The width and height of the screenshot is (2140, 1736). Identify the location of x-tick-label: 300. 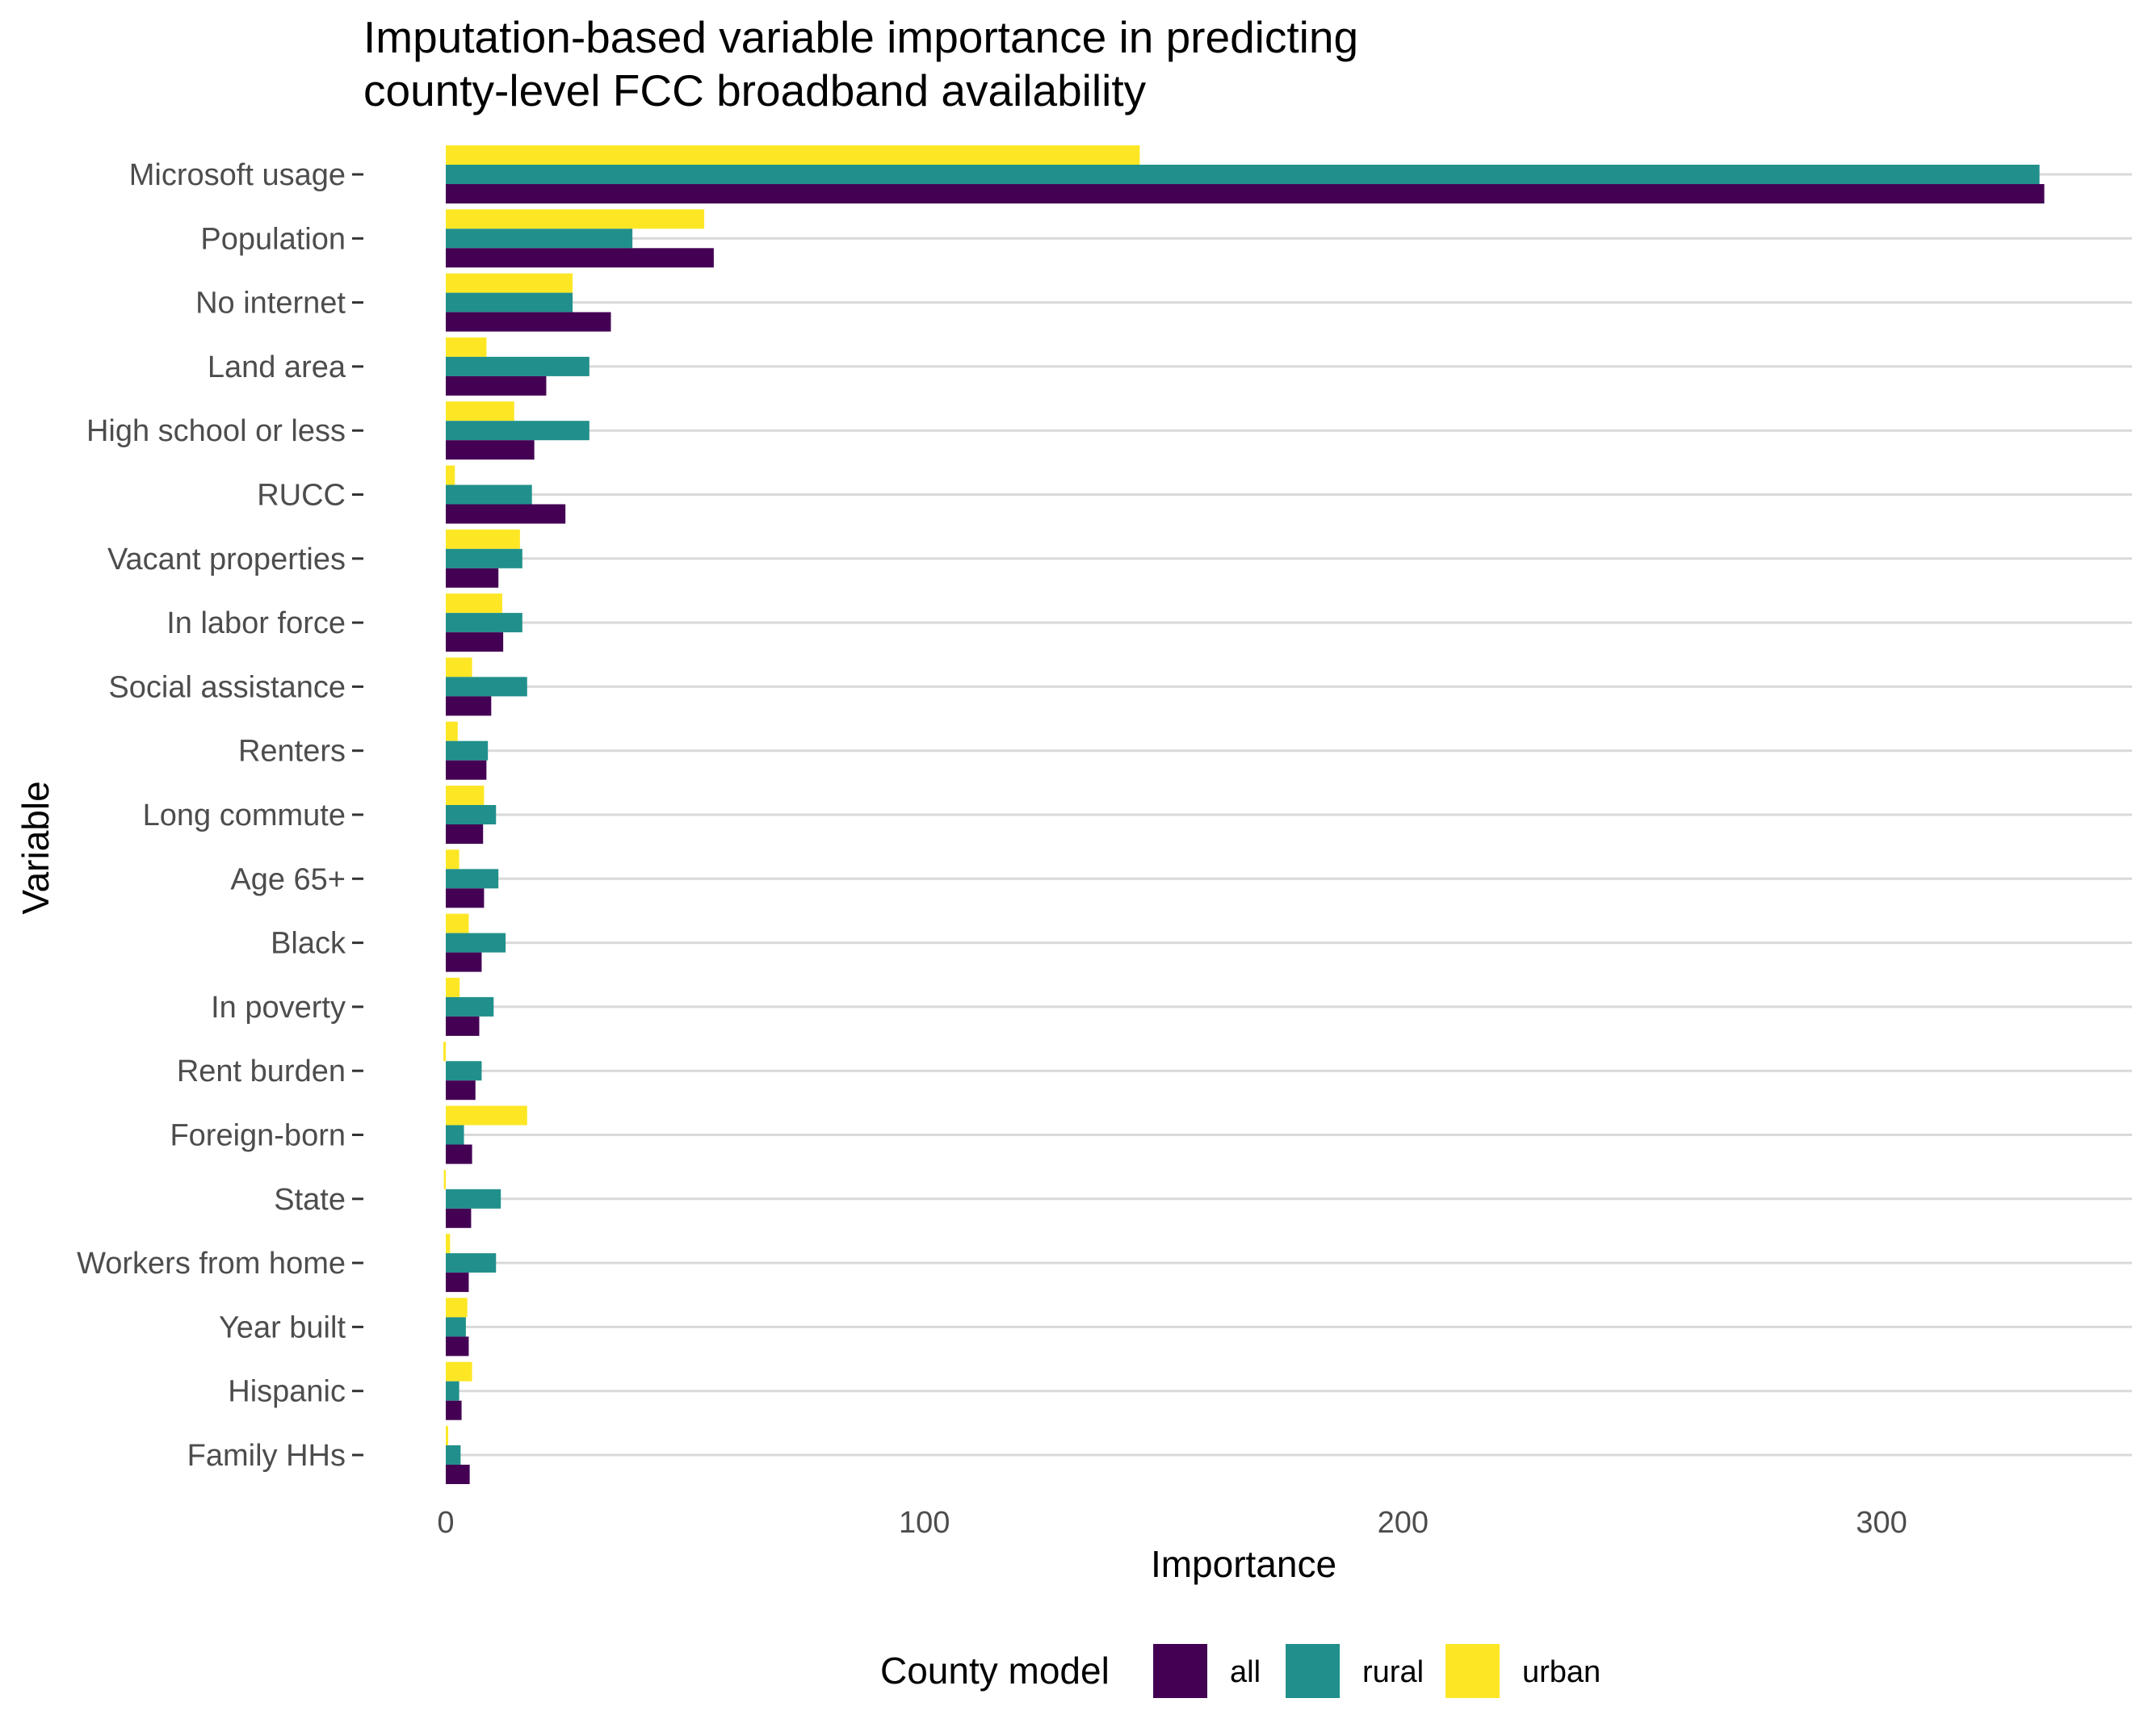
(1882, 1523).